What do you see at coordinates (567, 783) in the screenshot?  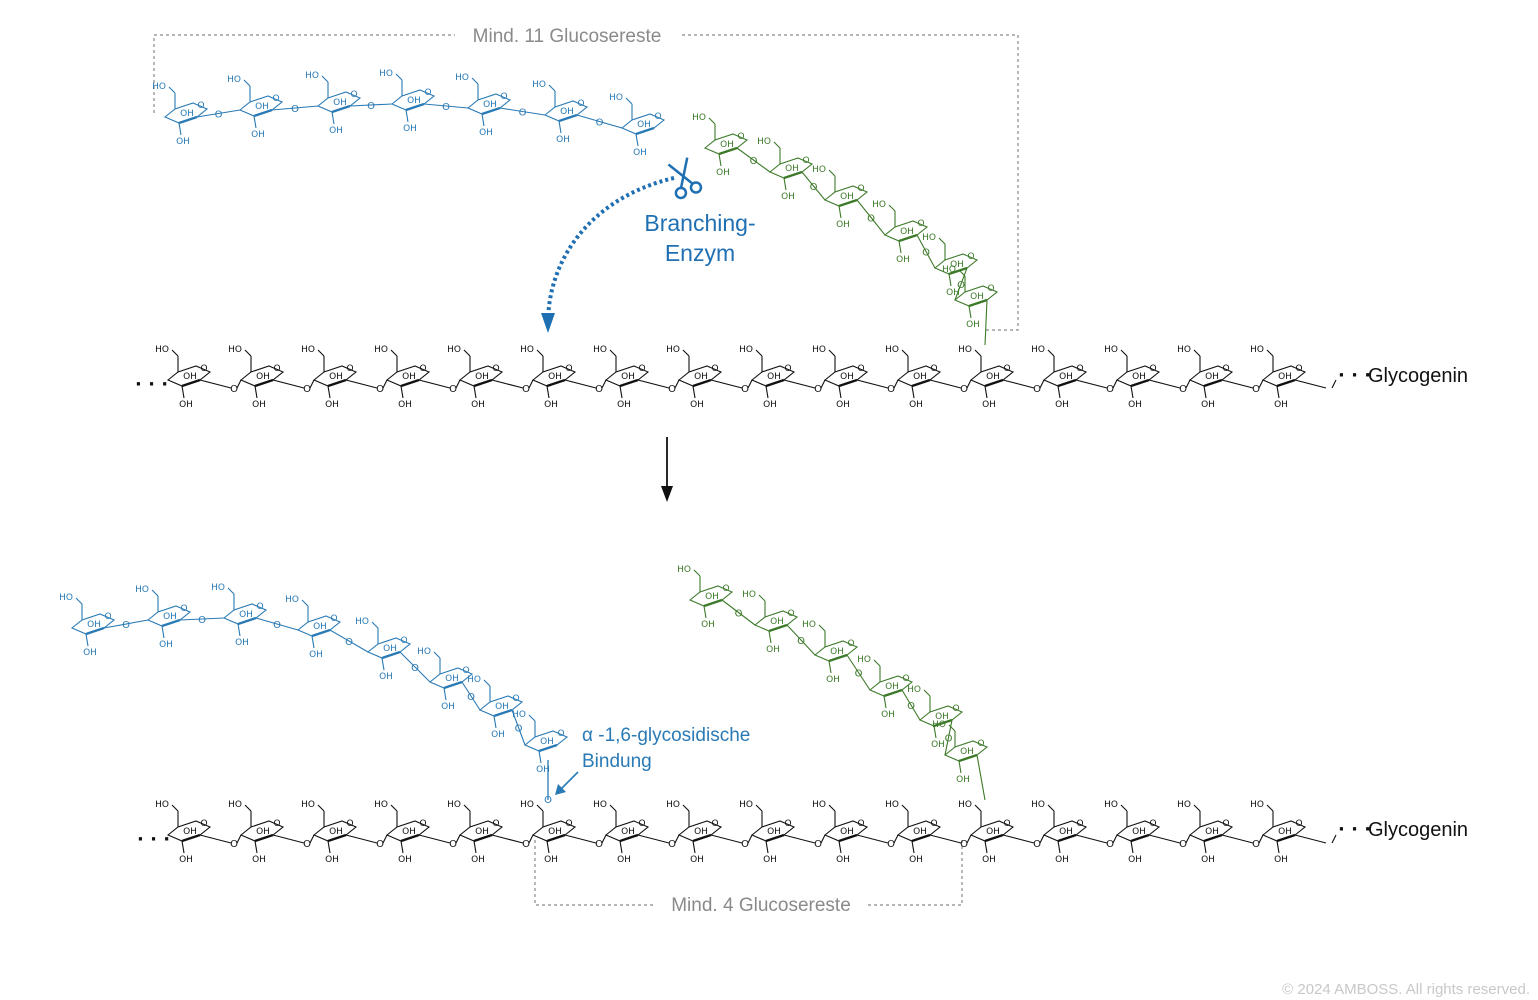 I see `bond-pointer-arrow` at bounding box center [567, 783].